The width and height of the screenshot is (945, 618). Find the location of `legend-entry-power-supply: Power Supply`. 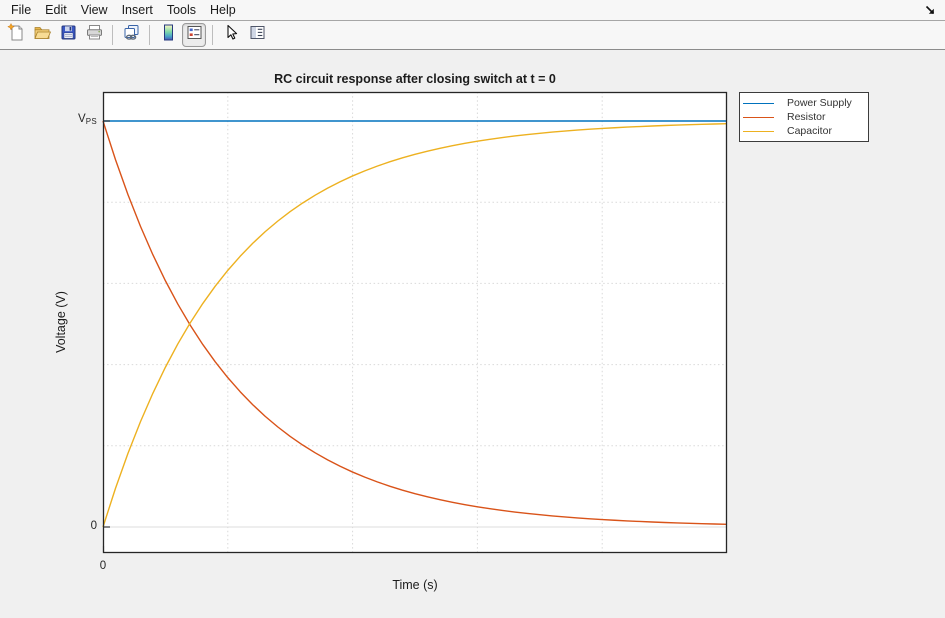

legend-entry-power-supply: Power Supply is located at coordinates (805, 103).